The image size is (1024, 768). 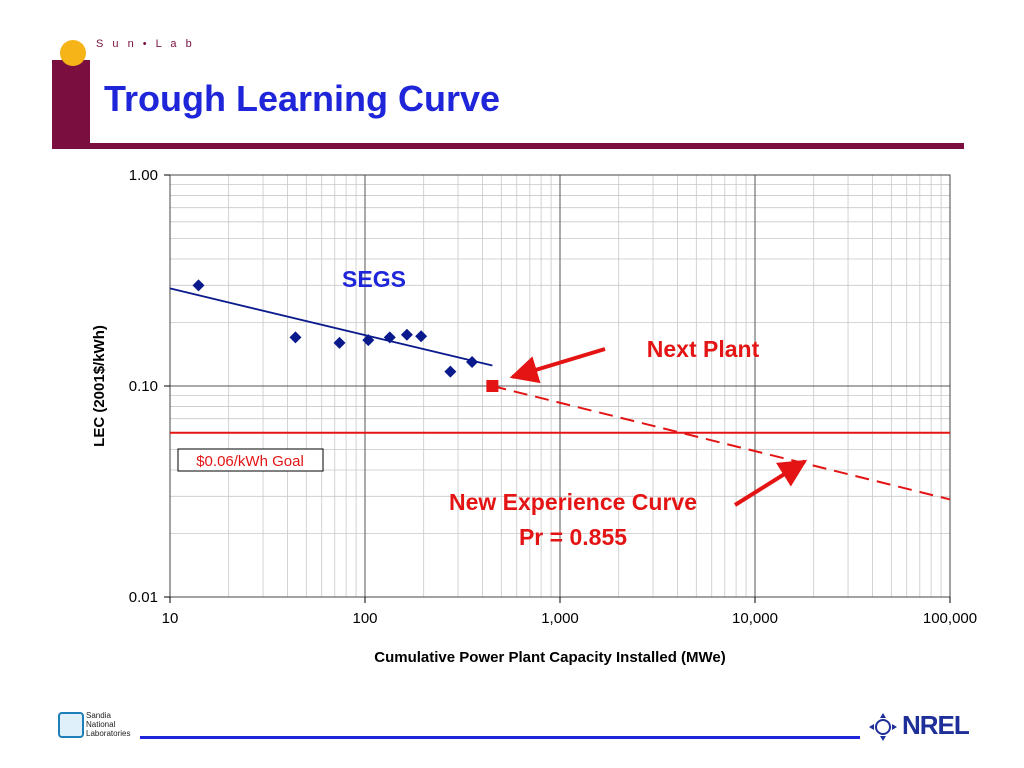 What do you see at coordinates (500, 737) in the screenshot?
I see `footer-rule` at bounding box center [500, 737].